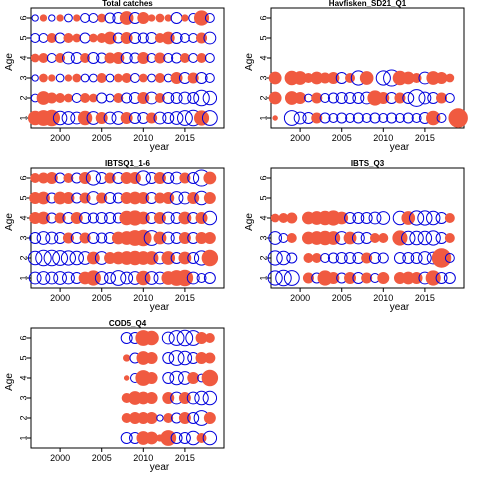 This screenshot has width=480, height=480. Describe the element at coordinates (23, 57) in the screenshot. I see `y-tick-label: 4` at that location.